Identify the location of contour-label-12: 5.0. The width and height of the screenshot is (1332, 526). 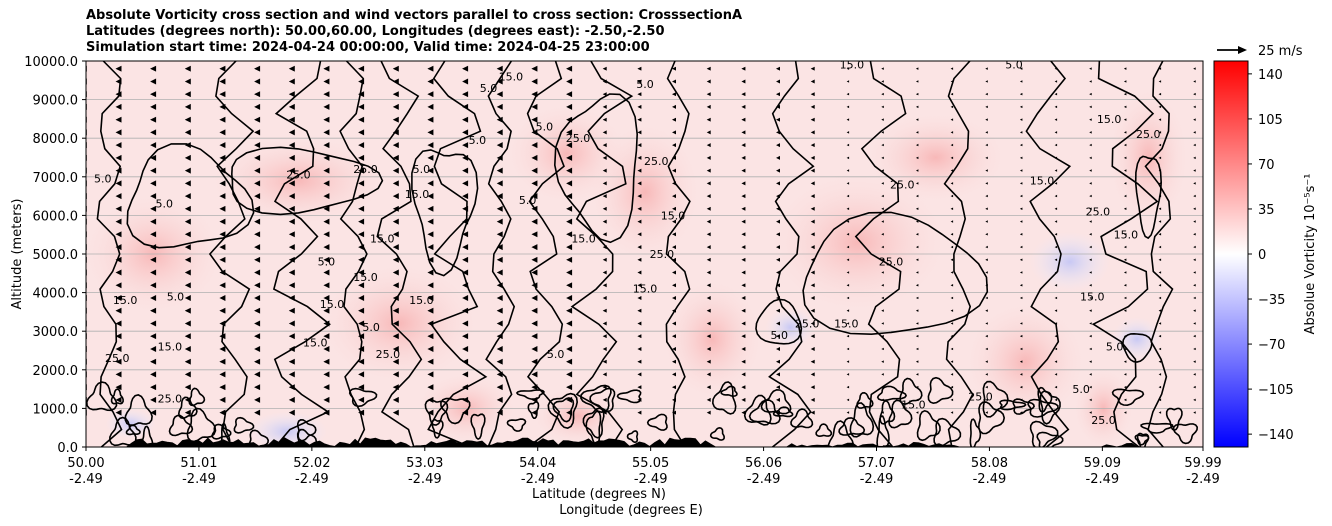
(371, 327).